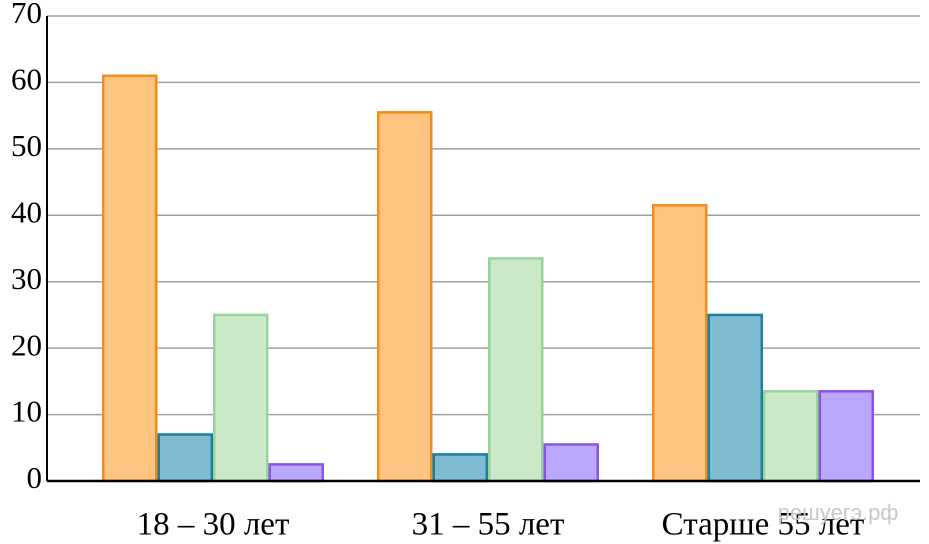 This screenshot has height=544, width=929. Describe the element at coordinates (26, 278) in the screenshot. I see `y-tick-label: 30` at that location.